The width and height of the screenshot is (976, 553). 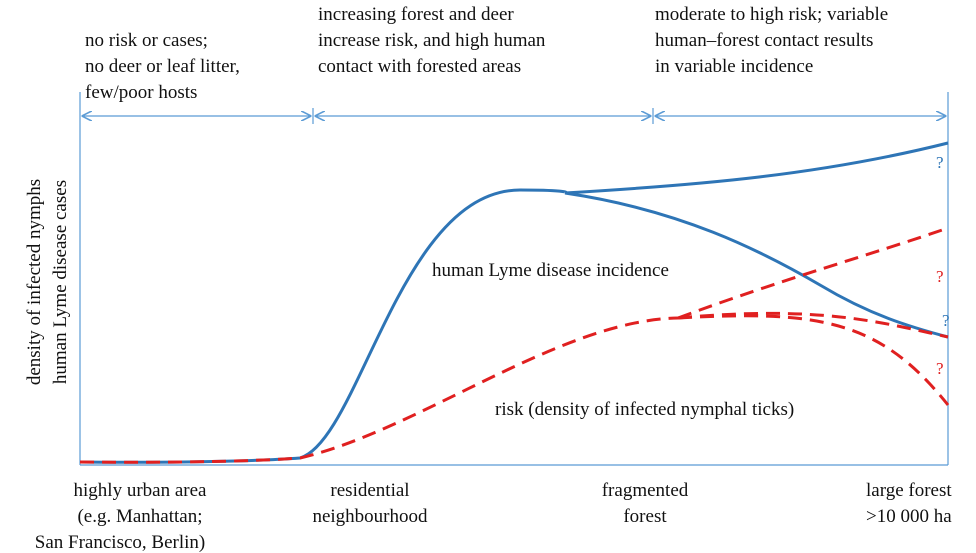 I want to click on phase-line: contact with forested areas, so click(x=419, y=66).